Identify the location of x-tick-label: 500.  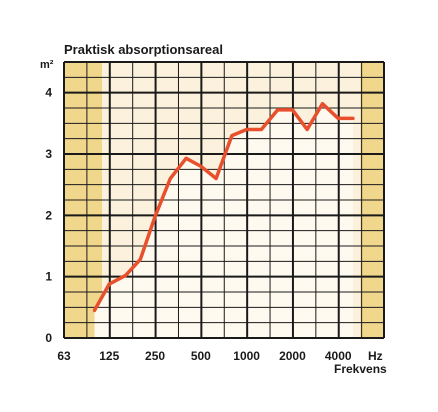
(201, 356).